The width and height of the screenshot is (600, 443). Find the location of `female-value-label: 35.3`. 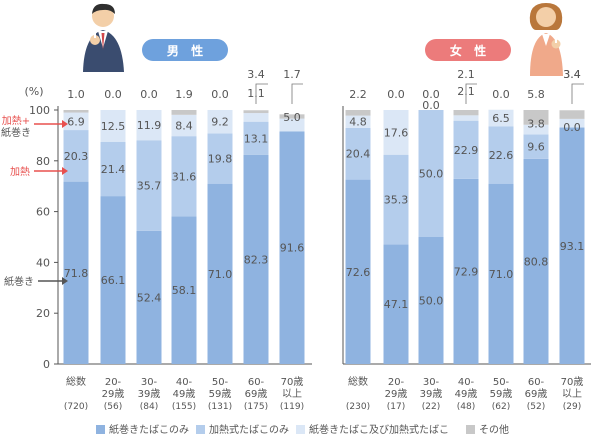

female-value-label: 35.3 is located at coordinates (396, 200).